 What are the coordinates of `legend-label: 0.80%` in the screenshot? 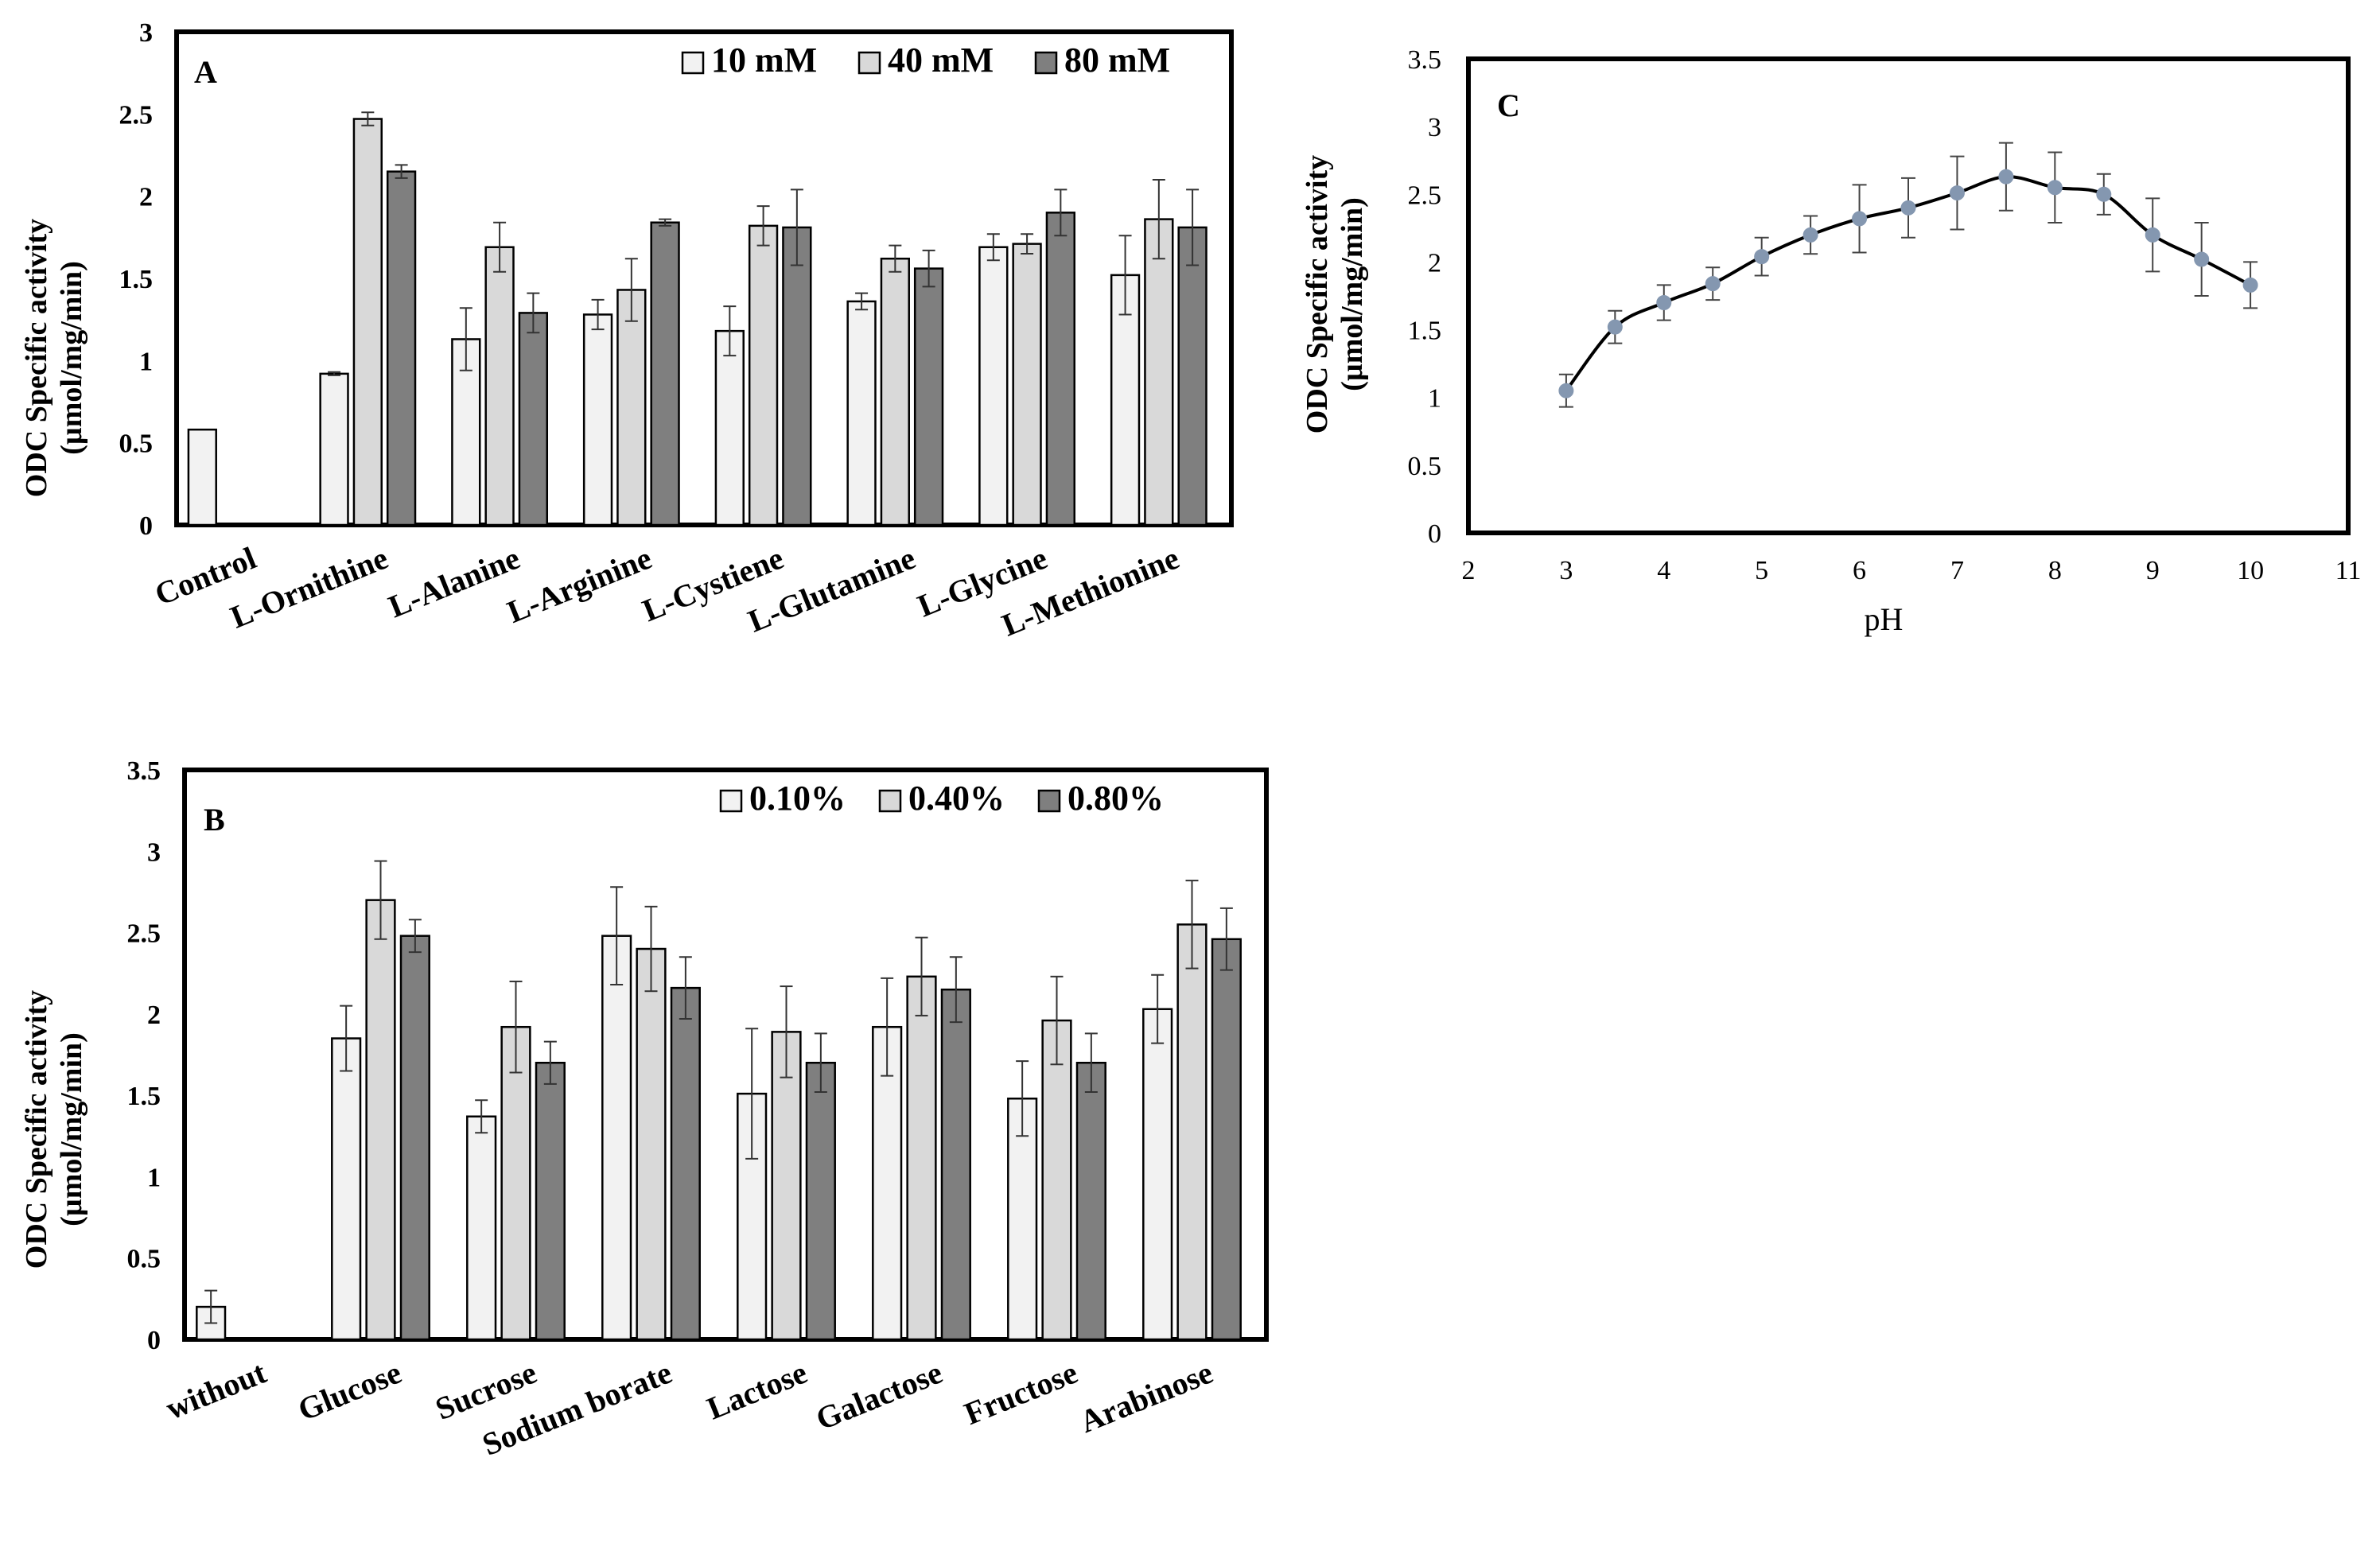 It's located at (1116, 798).